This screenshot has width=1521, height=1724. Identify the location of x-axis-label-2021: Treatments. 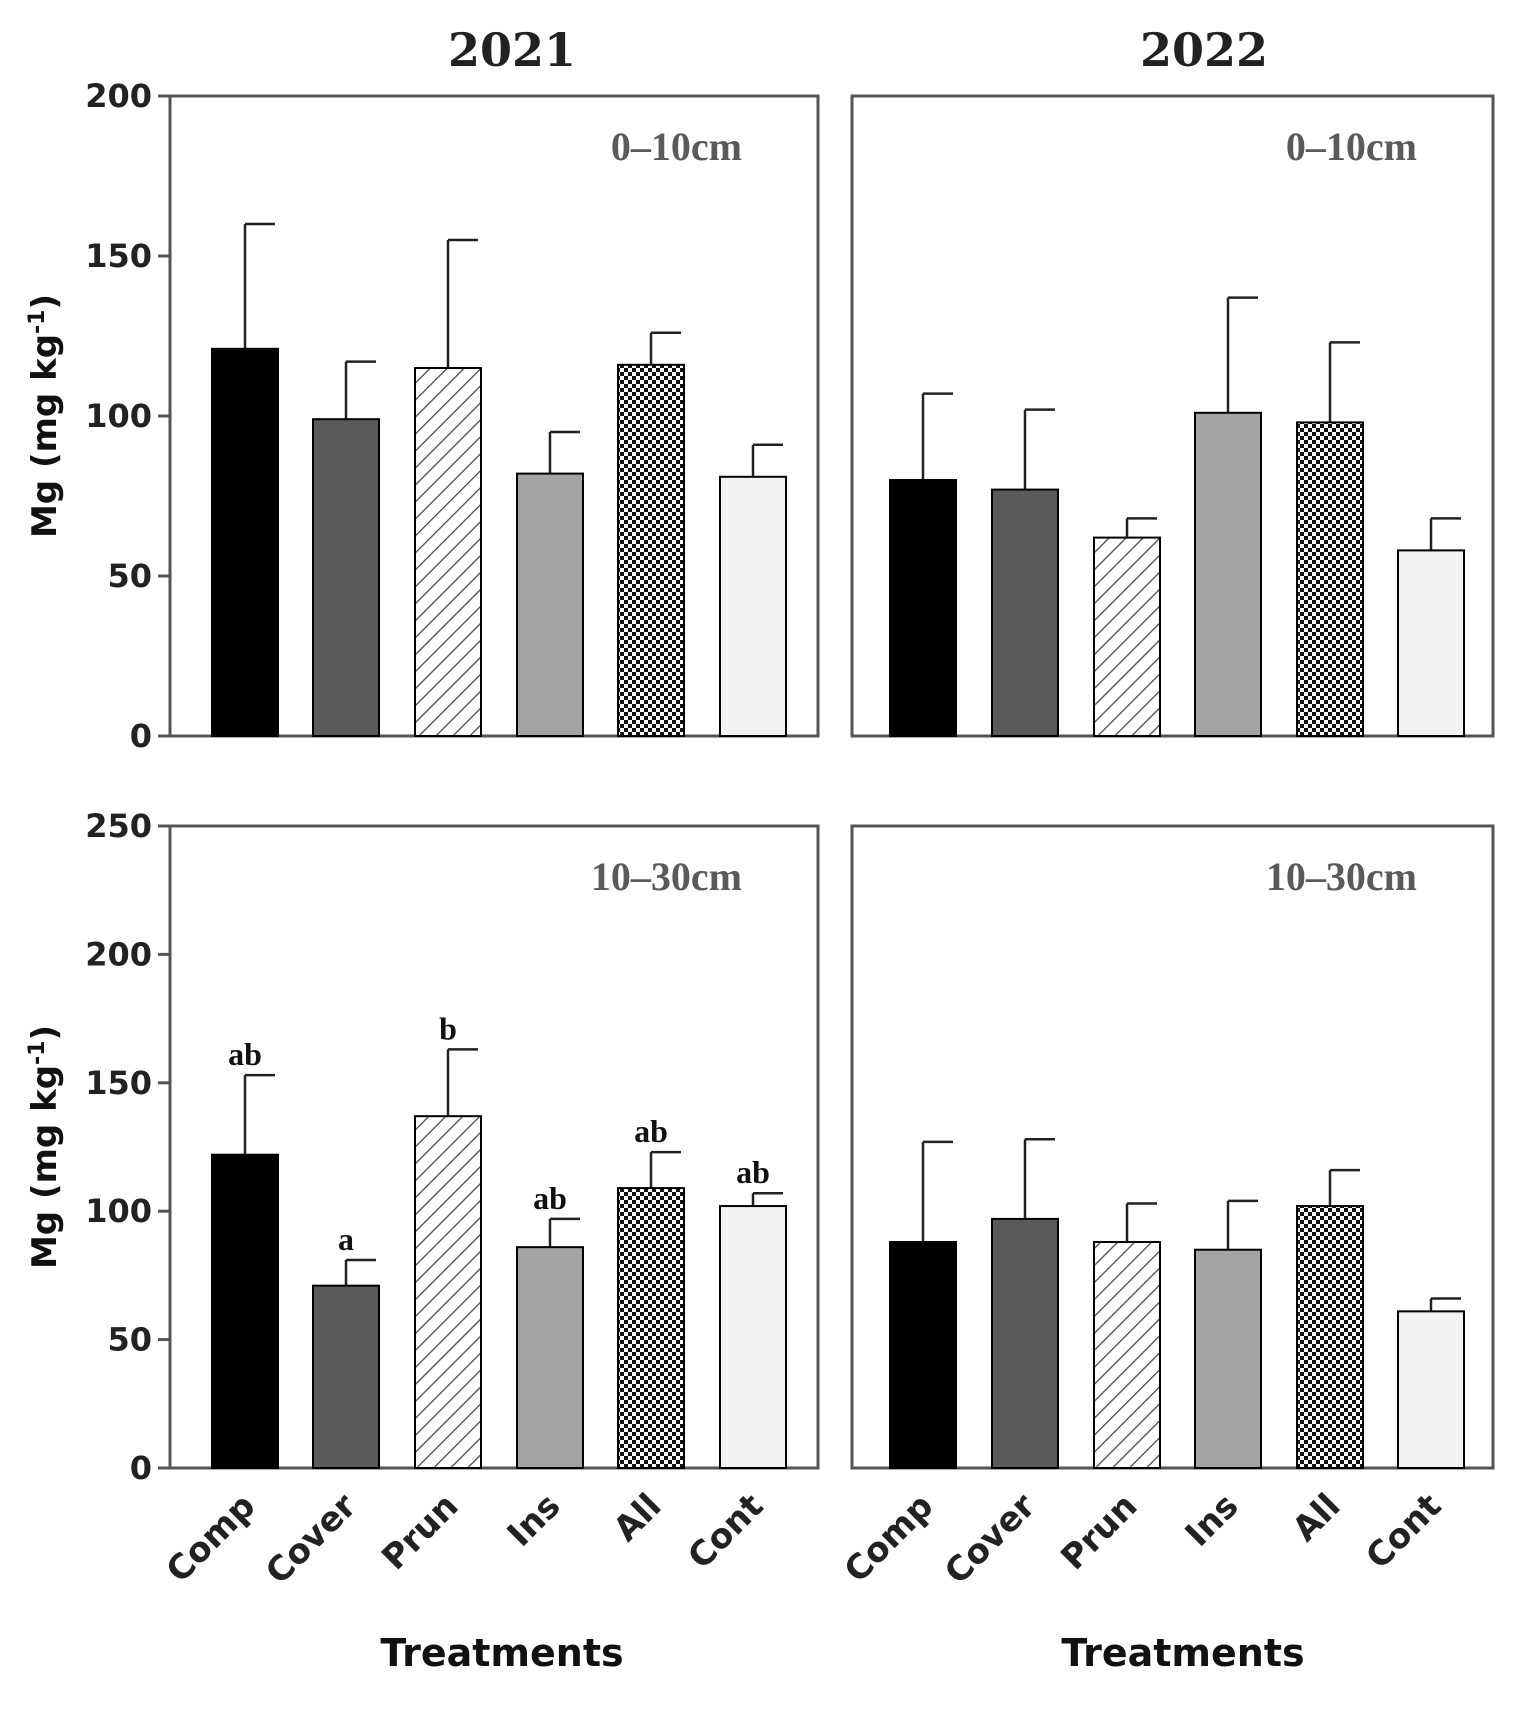
(501, 1653).